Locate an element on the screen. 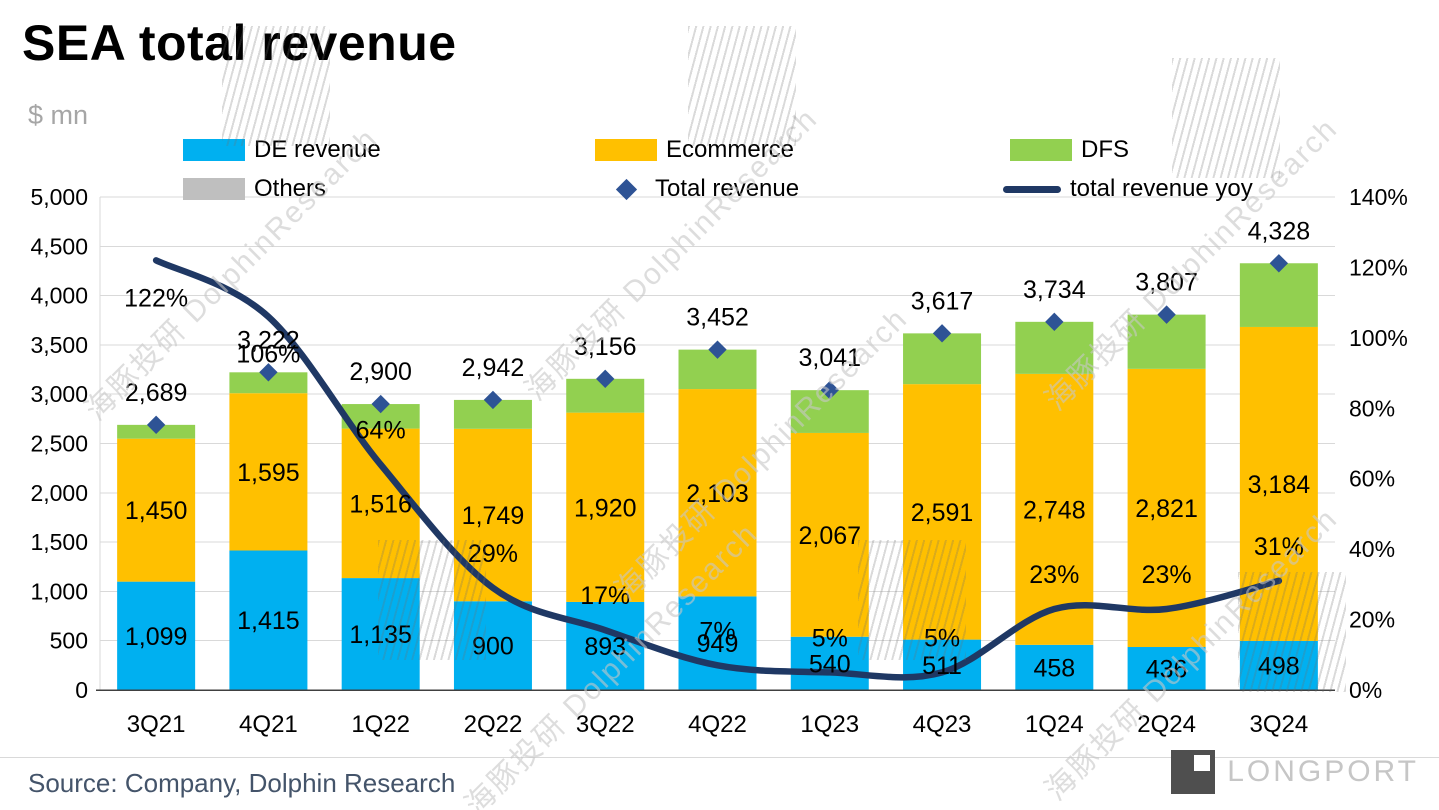 The height and width of the screenshot is (810, 1439). total-value-label: 3,734 is located at coordinates (1054, 290).